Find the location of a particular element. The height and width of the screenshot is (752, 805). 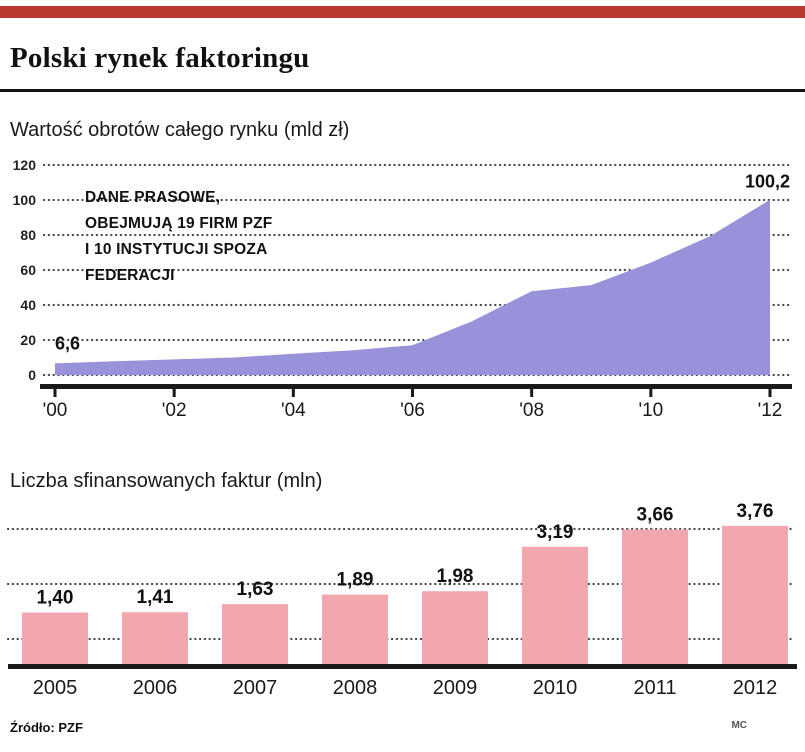

title-divider is located at coordinates (402, 90).